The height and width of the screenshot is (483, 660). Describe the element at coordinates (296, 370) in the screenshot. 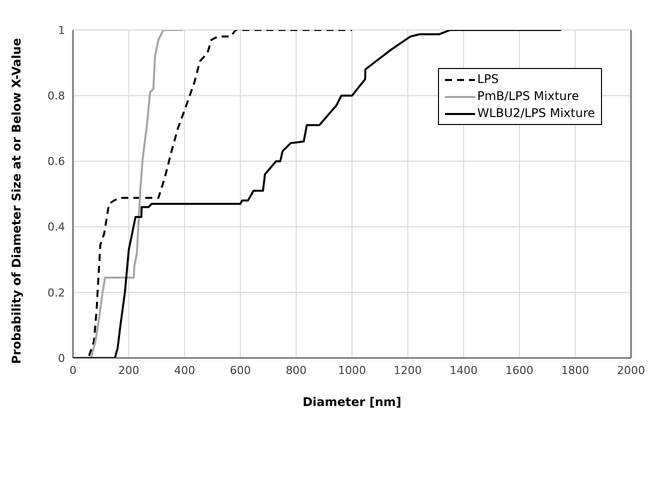

I see `x-tick-label: 800` at that location.